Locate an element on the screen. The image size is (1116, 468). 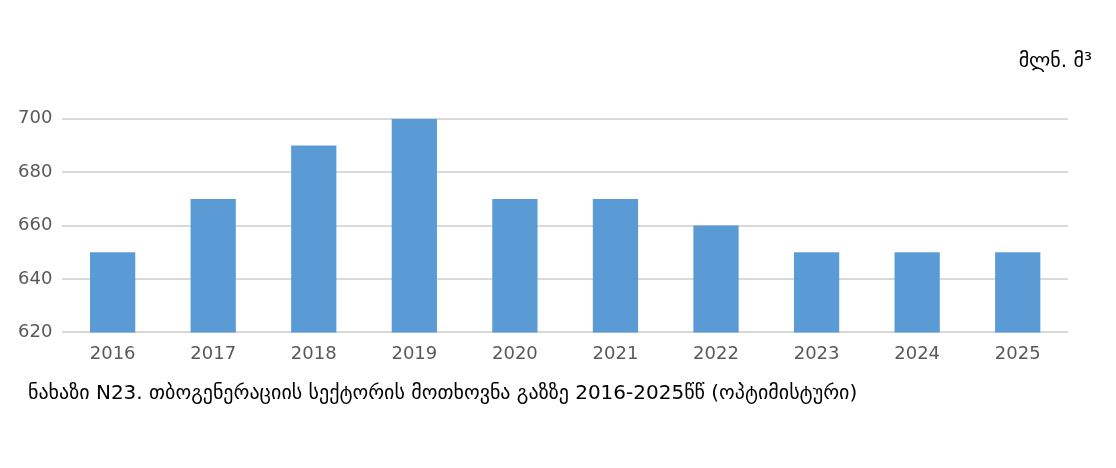
y-tick-label: 640 is located at coordinates (35, 277).